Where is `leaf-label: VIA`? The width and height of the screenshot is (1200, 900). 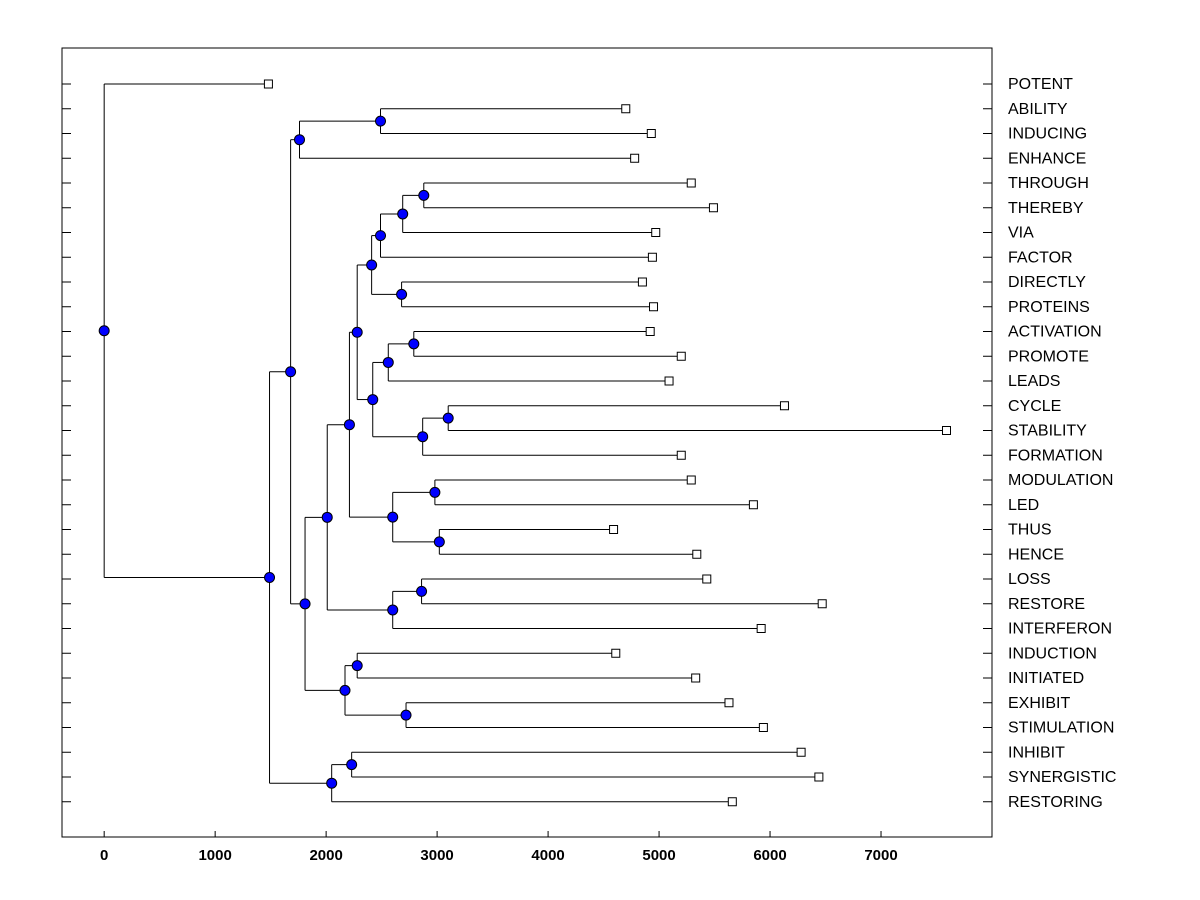 leaf-label: VIA is located at coordinates (1021, 233).